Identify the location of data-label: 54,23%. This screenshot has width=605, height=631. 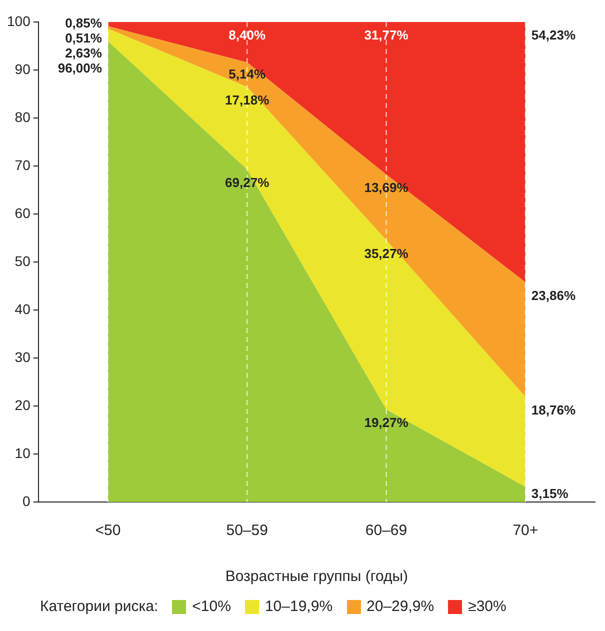
(553, 35).